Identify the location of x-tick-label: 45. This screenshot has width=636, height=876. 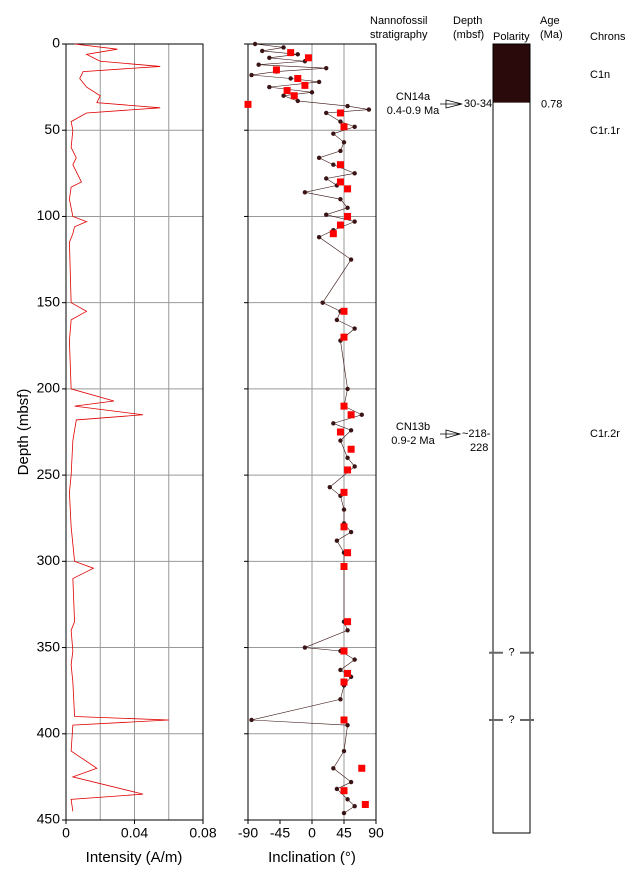
(344, 833).